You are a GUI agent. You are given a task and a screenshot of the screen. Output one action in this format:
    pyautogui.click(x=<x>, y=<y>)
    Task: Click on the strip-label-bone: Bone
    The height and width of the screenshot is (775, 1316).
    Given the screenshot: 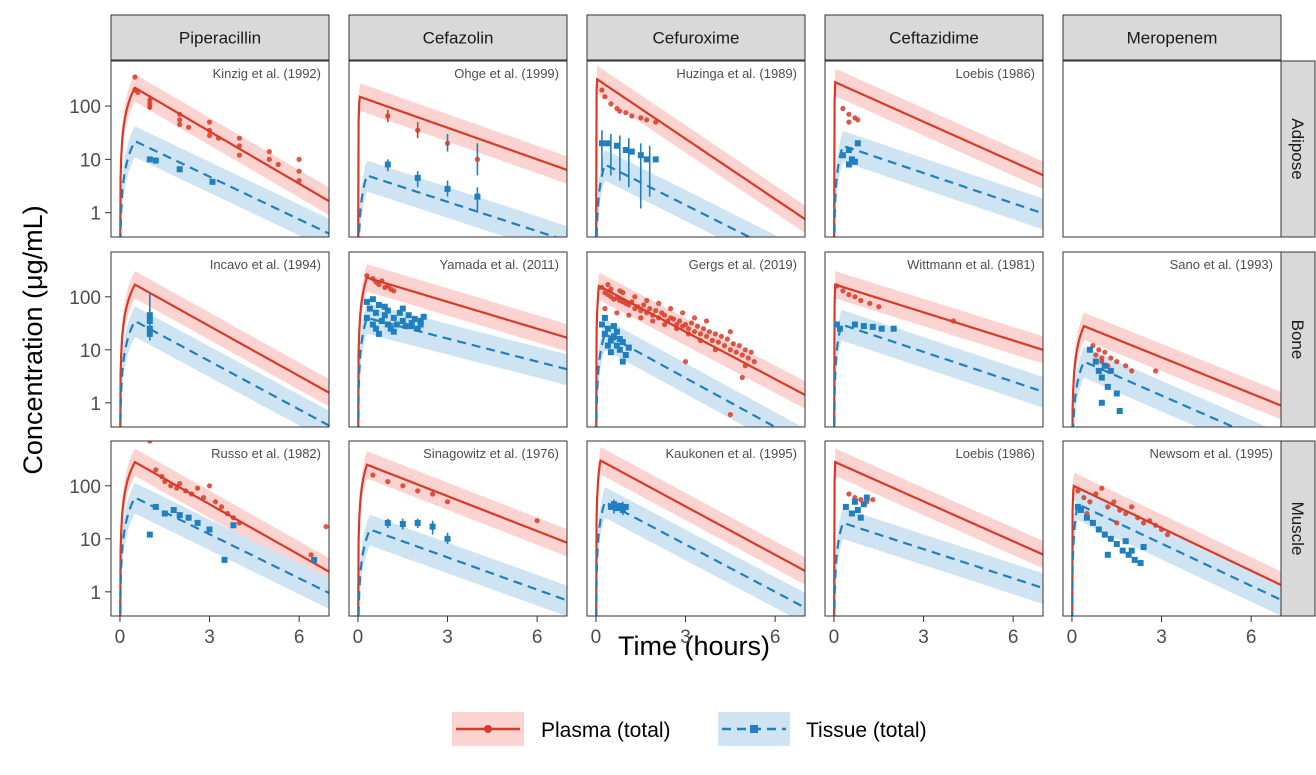 What is the action you would take?
    pyautogui.click(x=1297, y=340)
    